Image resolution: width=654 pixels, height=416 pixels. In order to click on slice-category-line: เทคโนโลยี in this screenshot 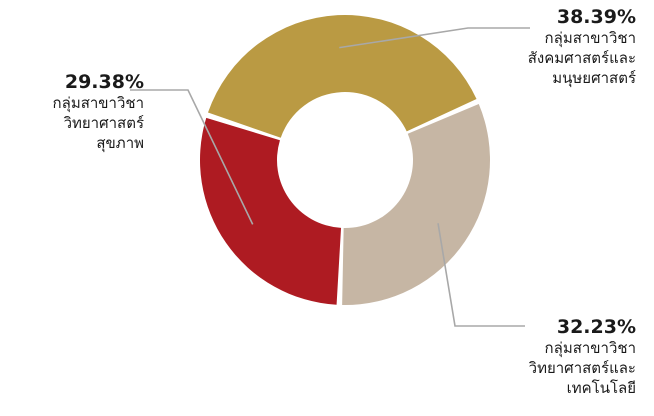, I will do `click(601, 388)`.